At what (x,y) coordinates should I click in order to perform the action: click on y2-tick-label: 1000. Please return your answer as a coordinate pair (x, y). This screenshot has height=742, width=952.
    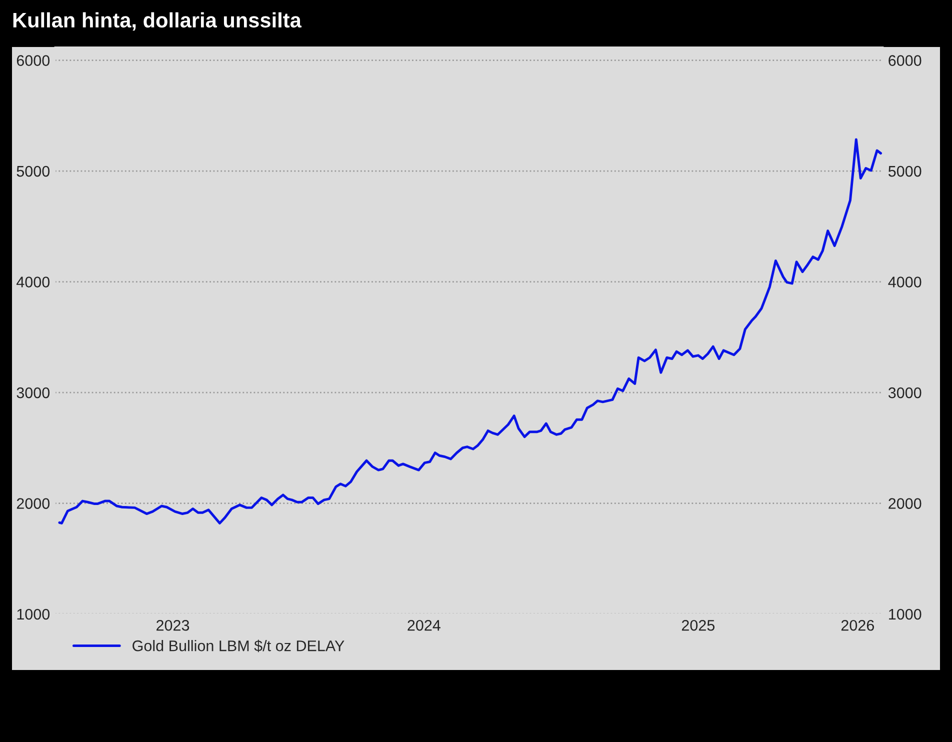
    Looking at the image, I should click on (905, 614).